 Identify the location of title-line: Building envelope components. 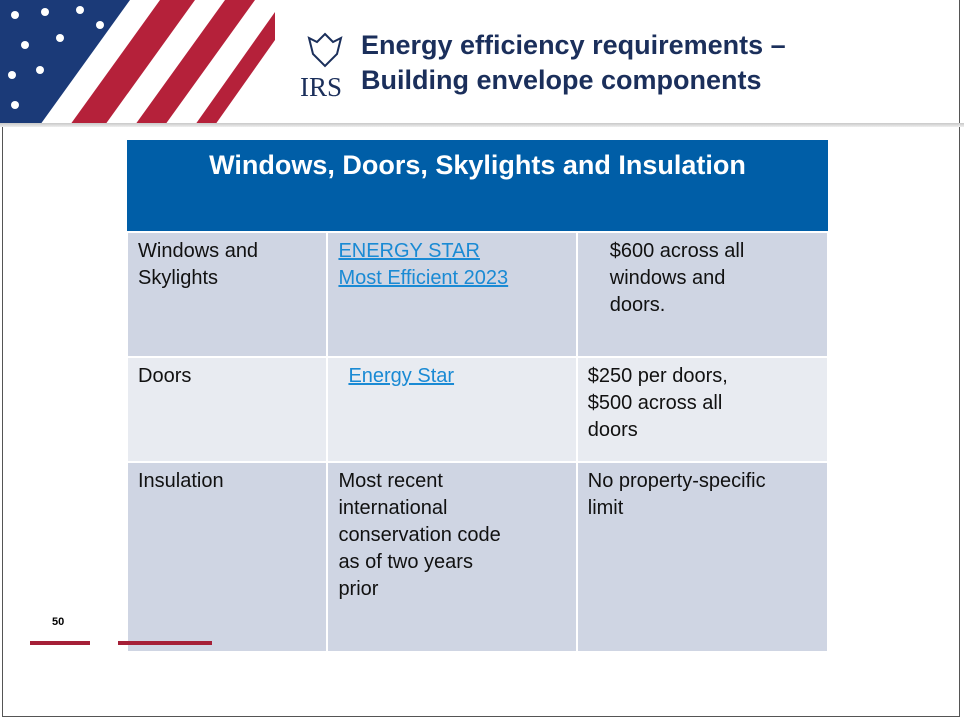
(561, 80).